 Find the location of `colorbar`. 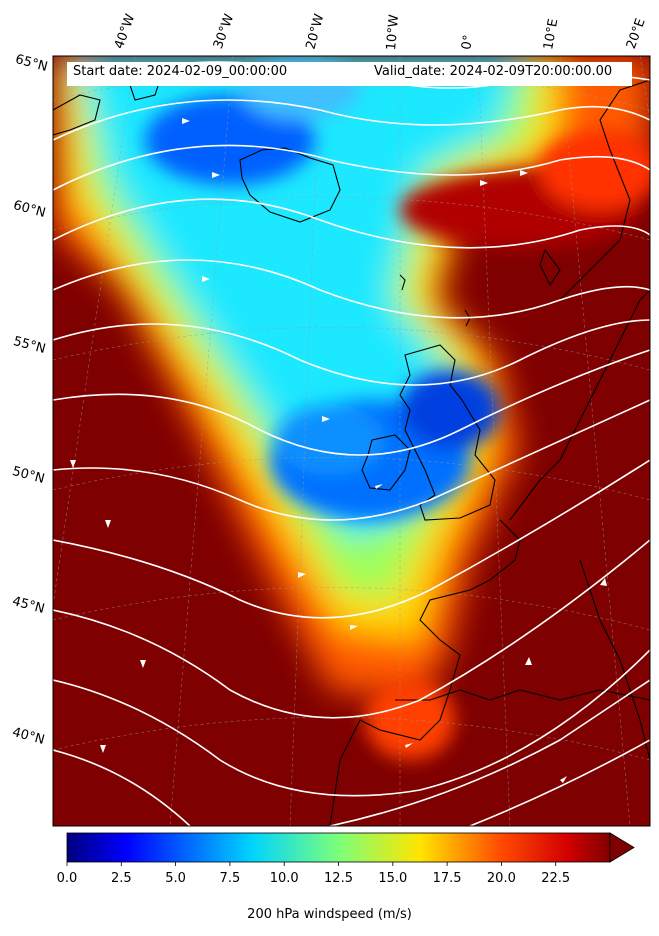

colorbar is located at coordinates (350, 849).